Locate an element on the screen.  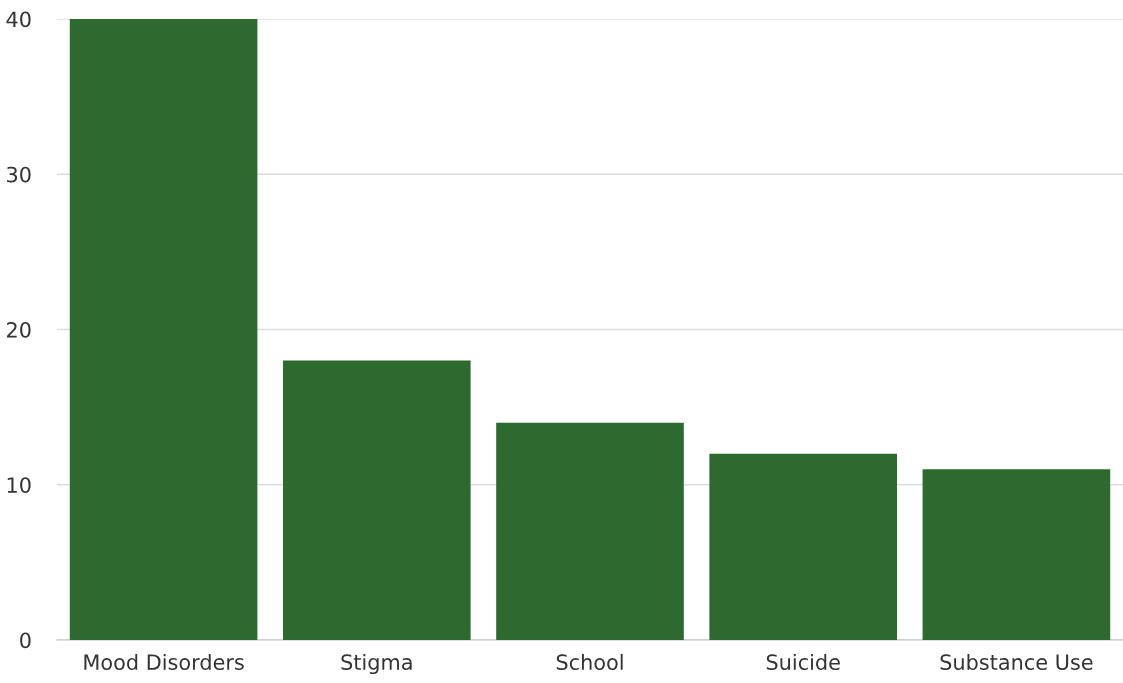
y-tick-label: 30 is located at coordinates (19, 174).